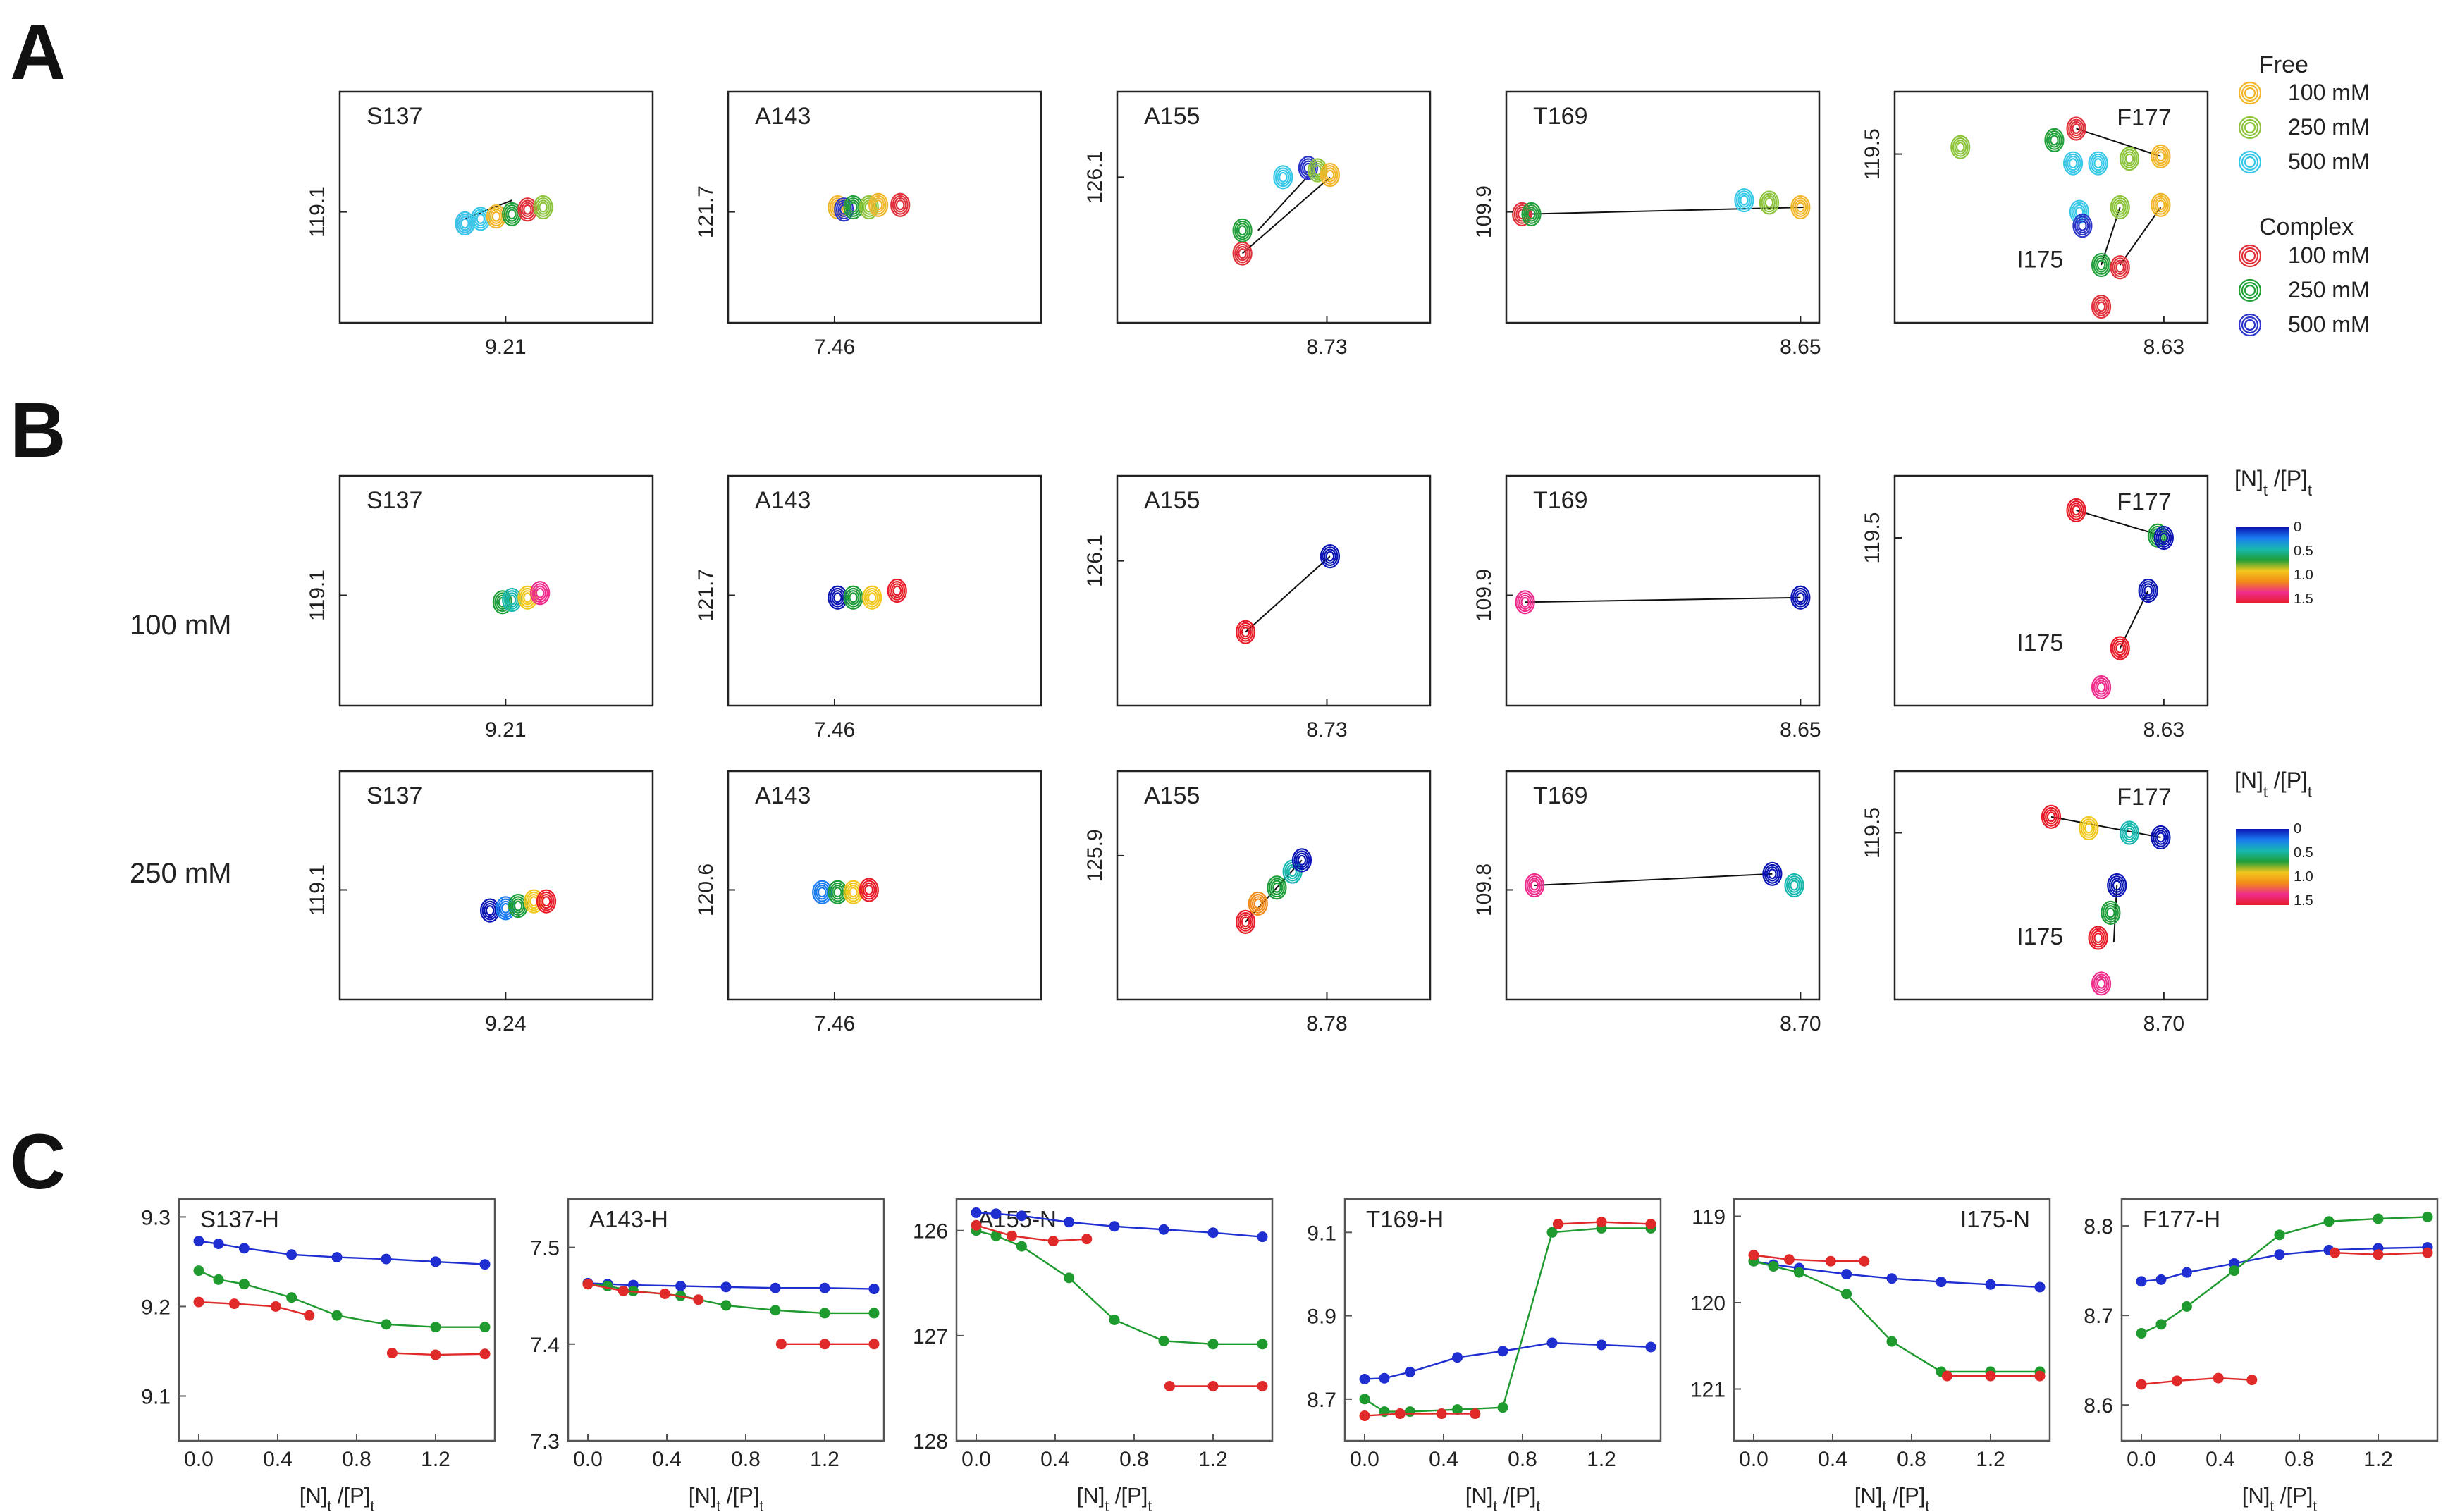  What do you see at coordinates (1892, 1497) in the screenshot?
I see `x-axis-label: [N]t /[P]t` at bounding box center [1892, 1497].